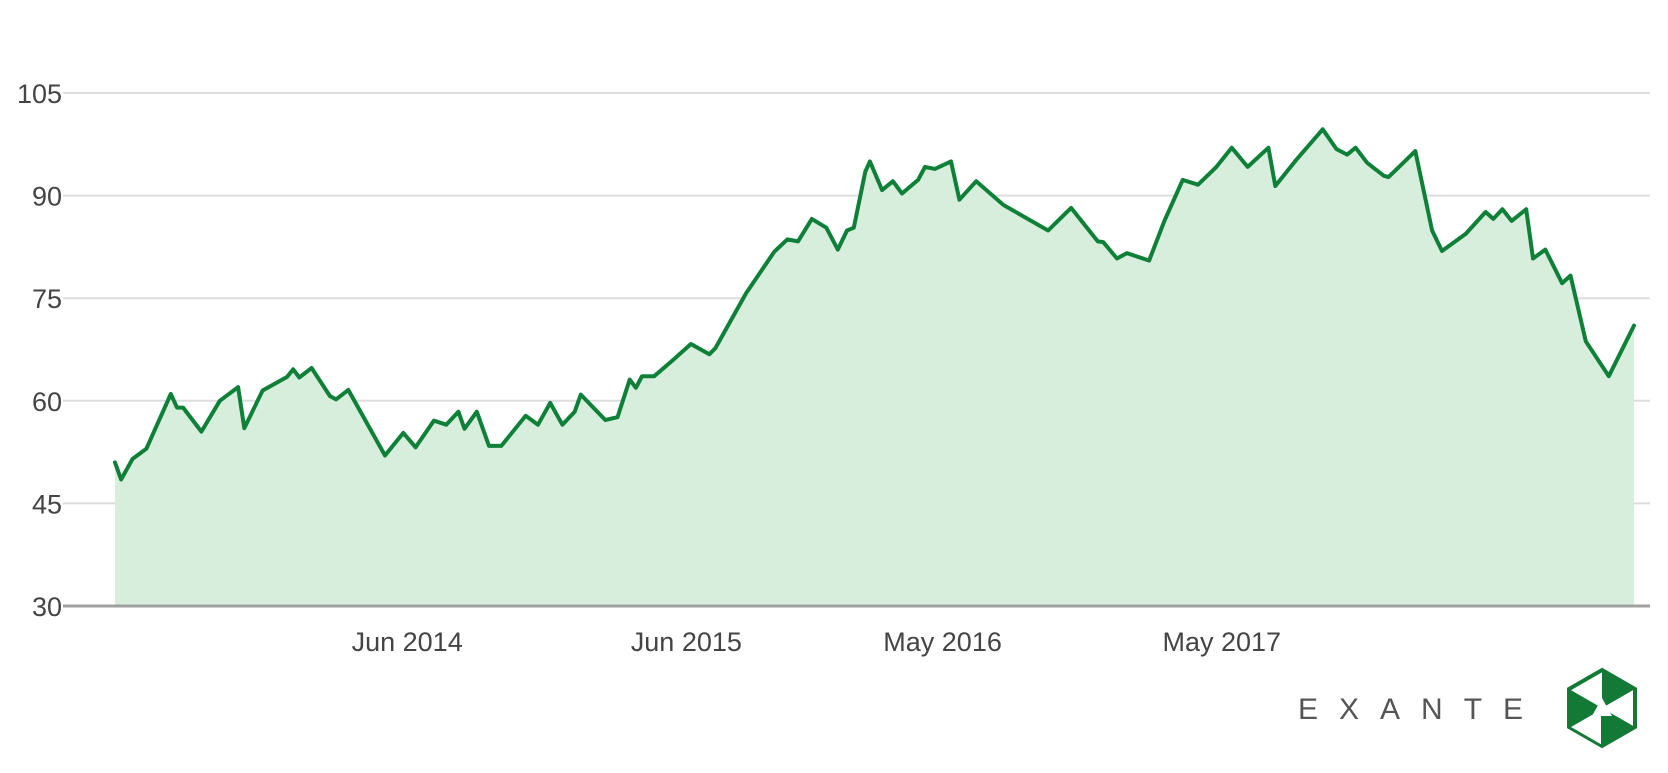 This screenshot has width=1668, height=773. What do you see at coordinates (686, 642) in the screenshot?
I see `x-tick-label: Jun 2015` at bounding box center [686, 642].